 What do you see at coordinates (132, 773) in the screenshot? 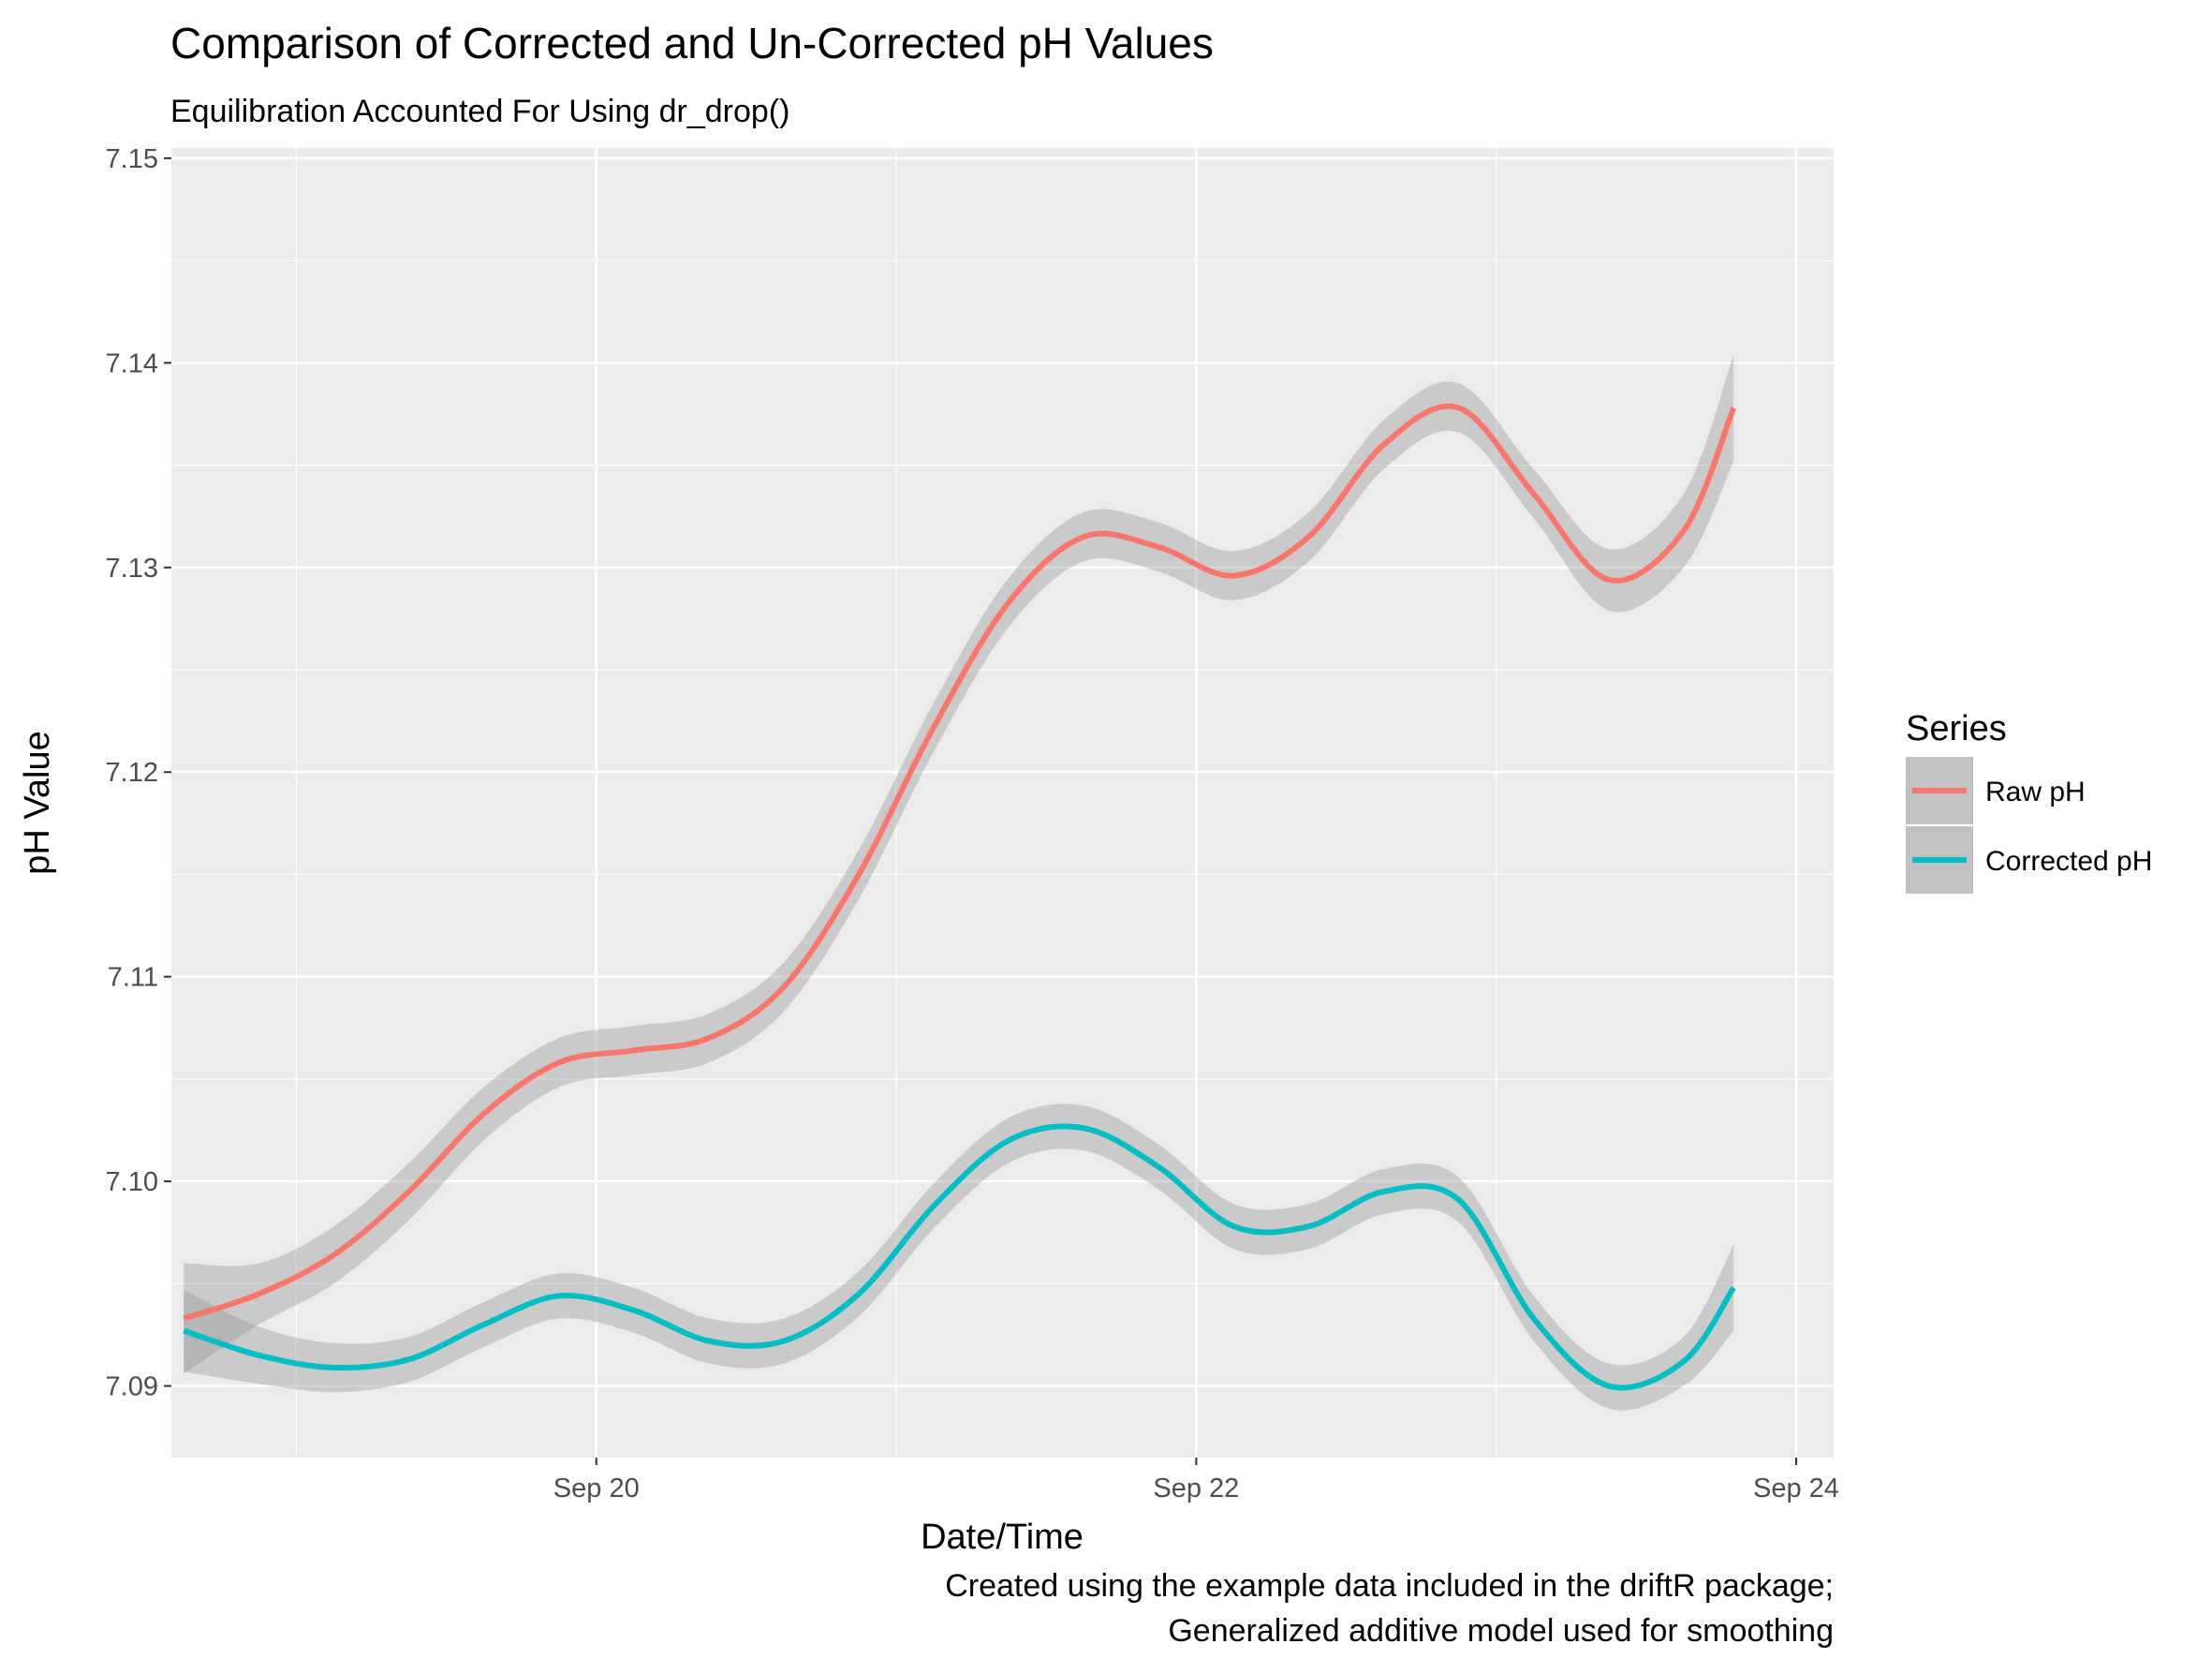
I see `y-tick-label: 7.12` at bounding box center [132, 773].